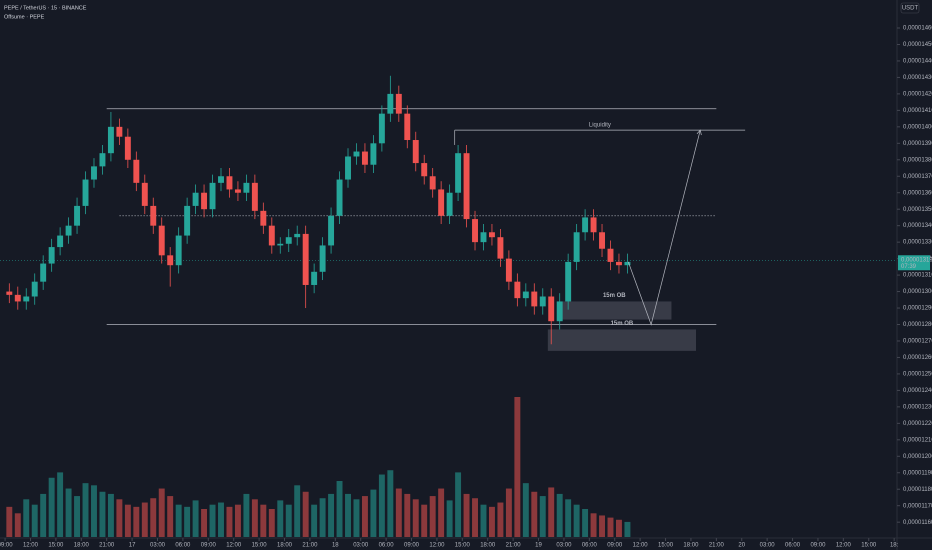 The width and height of the screenshot is (932, 550). Describe the element at coordinates (45, 8) in the screenshot. I see `chart-title: PEPE / TetherUS · 15 · BINANCE` at that location.